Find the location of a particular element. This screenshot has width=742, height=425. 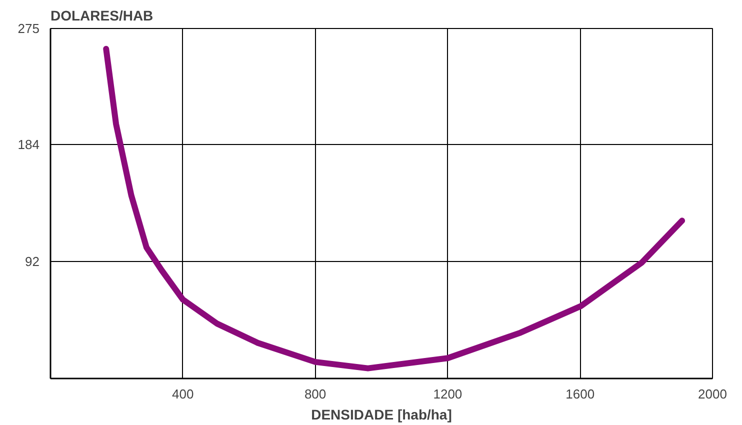

x-tick-label: 2000 is located at coordinates (712, 394).